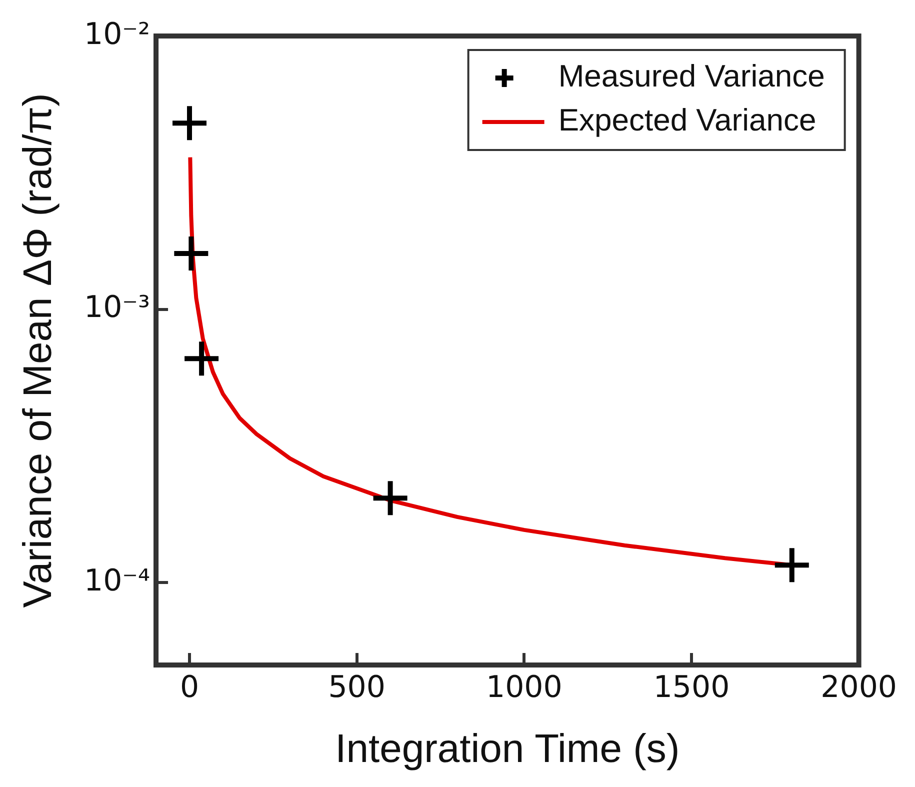  What do you see at coordinates (38, 350) in the screenshot?
I see `y-axis-title: Variance of Mean ΔΦ (rad/π)` at bounding box center [38, 350].